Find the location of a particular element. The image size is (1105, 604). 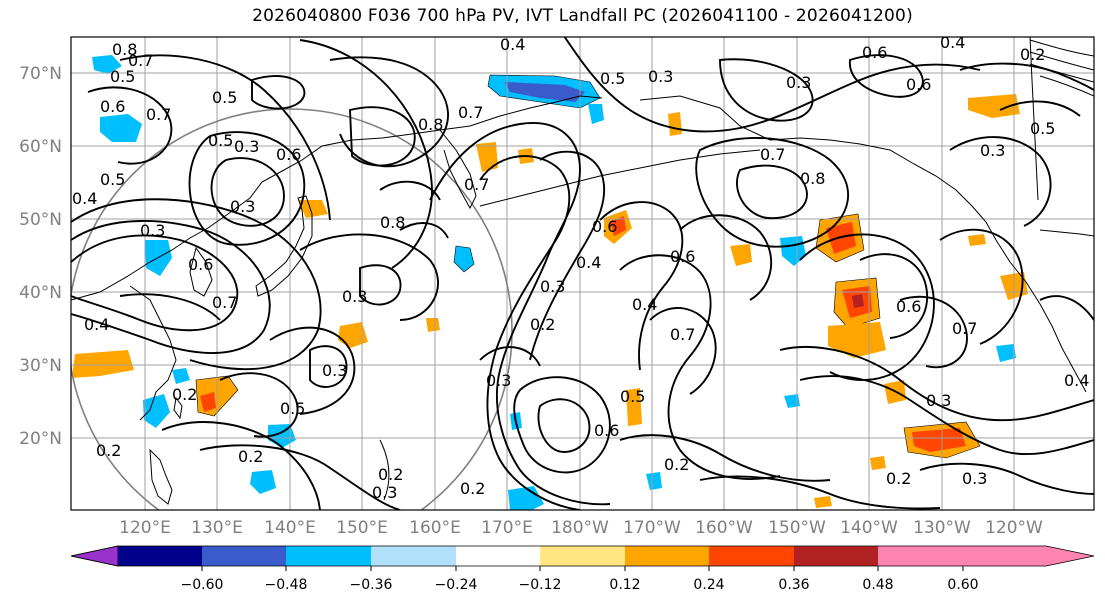

lon-label: 140°W is located at coordinates (869, 528).